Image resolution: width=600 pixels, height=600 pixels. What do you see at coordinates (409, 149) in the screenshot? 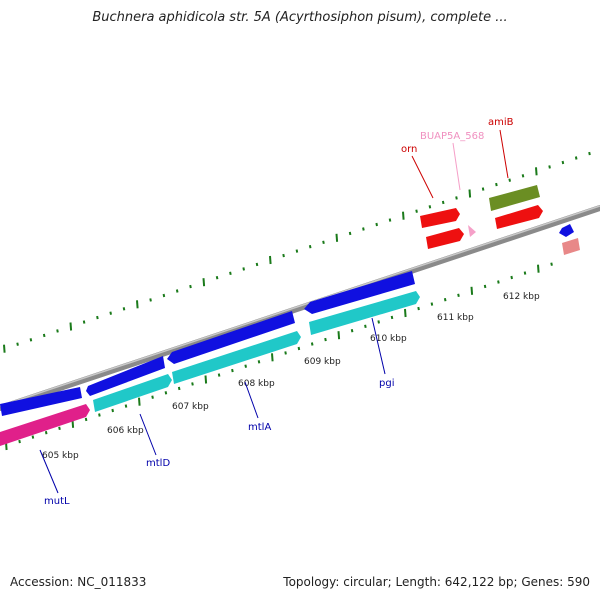
I see `gene-label-orn: orn` at bounding box center [409, 149].